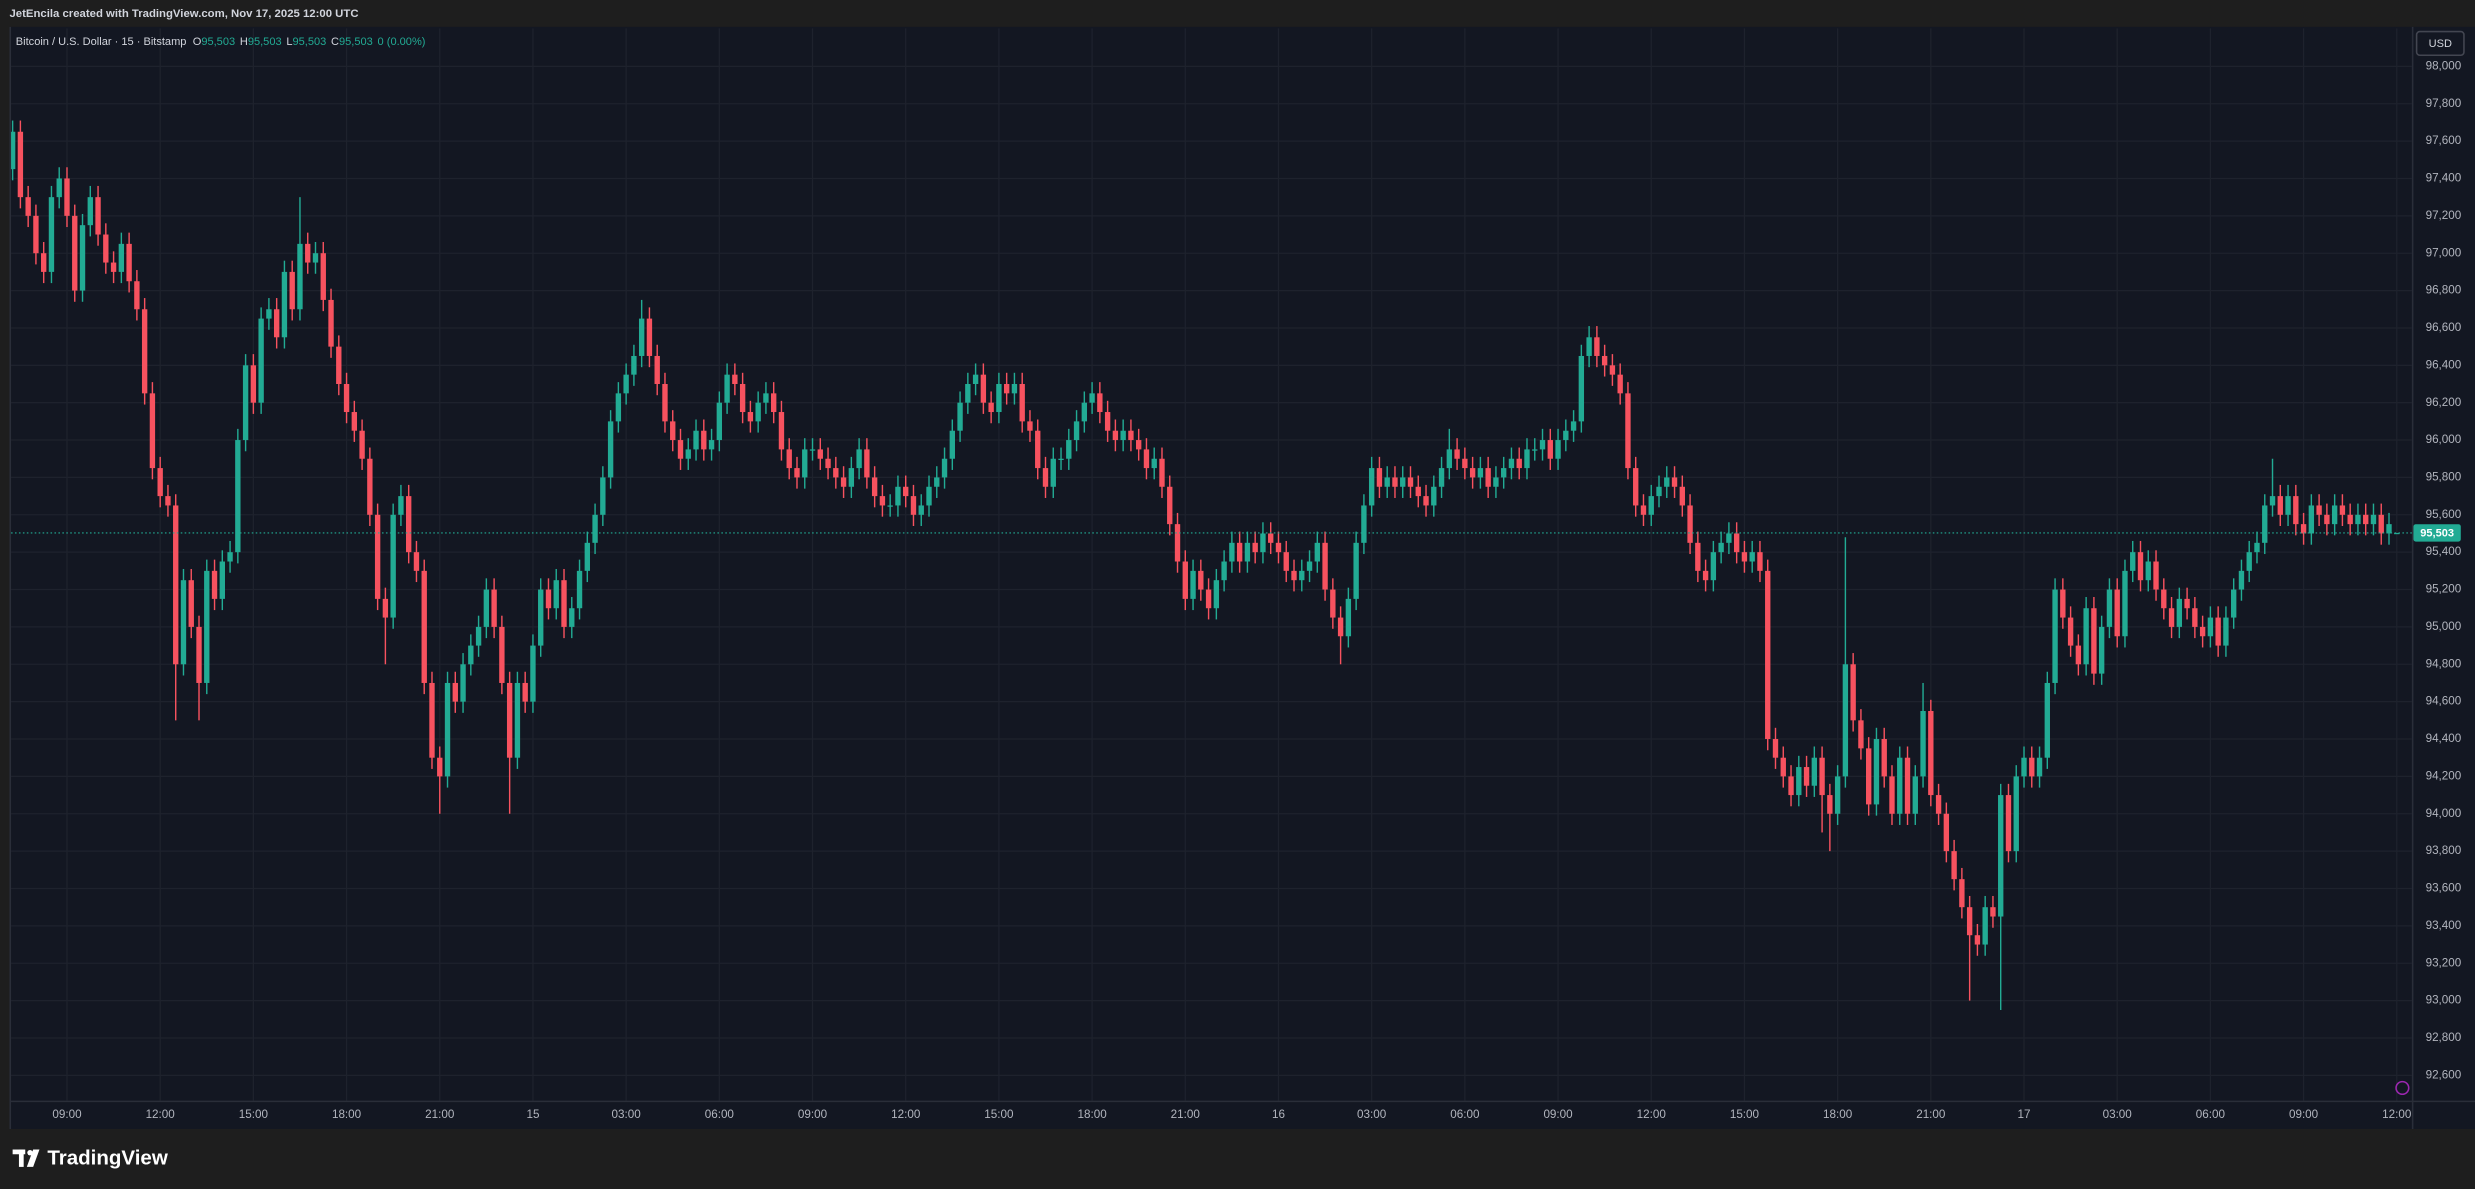 This screenshot has height=1189, width=2475. I want to click on y-tick-label: 98,000, so click(2444, 65).